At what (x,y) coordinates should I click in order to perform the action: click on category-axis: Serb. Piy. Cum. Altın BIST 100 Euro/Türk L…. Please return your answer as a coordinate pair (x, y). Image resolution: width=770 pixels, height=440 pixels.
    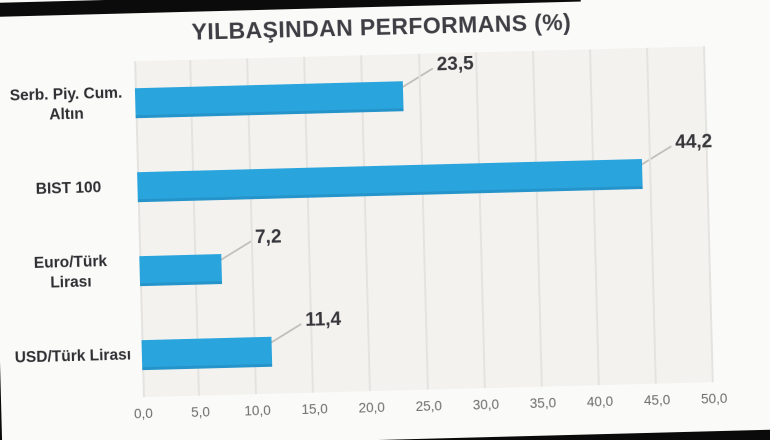
    Looking at the image, I should click on (71, 231).